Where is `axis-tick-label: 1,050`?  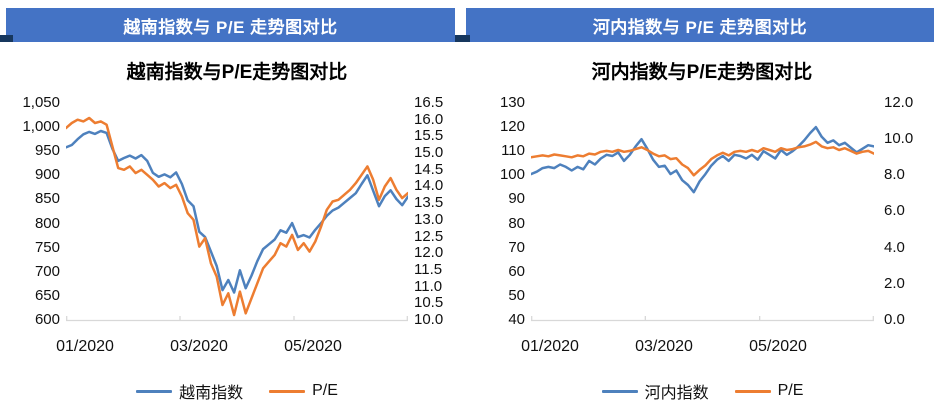 axis-tick-label: 1,050 is located at coordinates (41, 102).